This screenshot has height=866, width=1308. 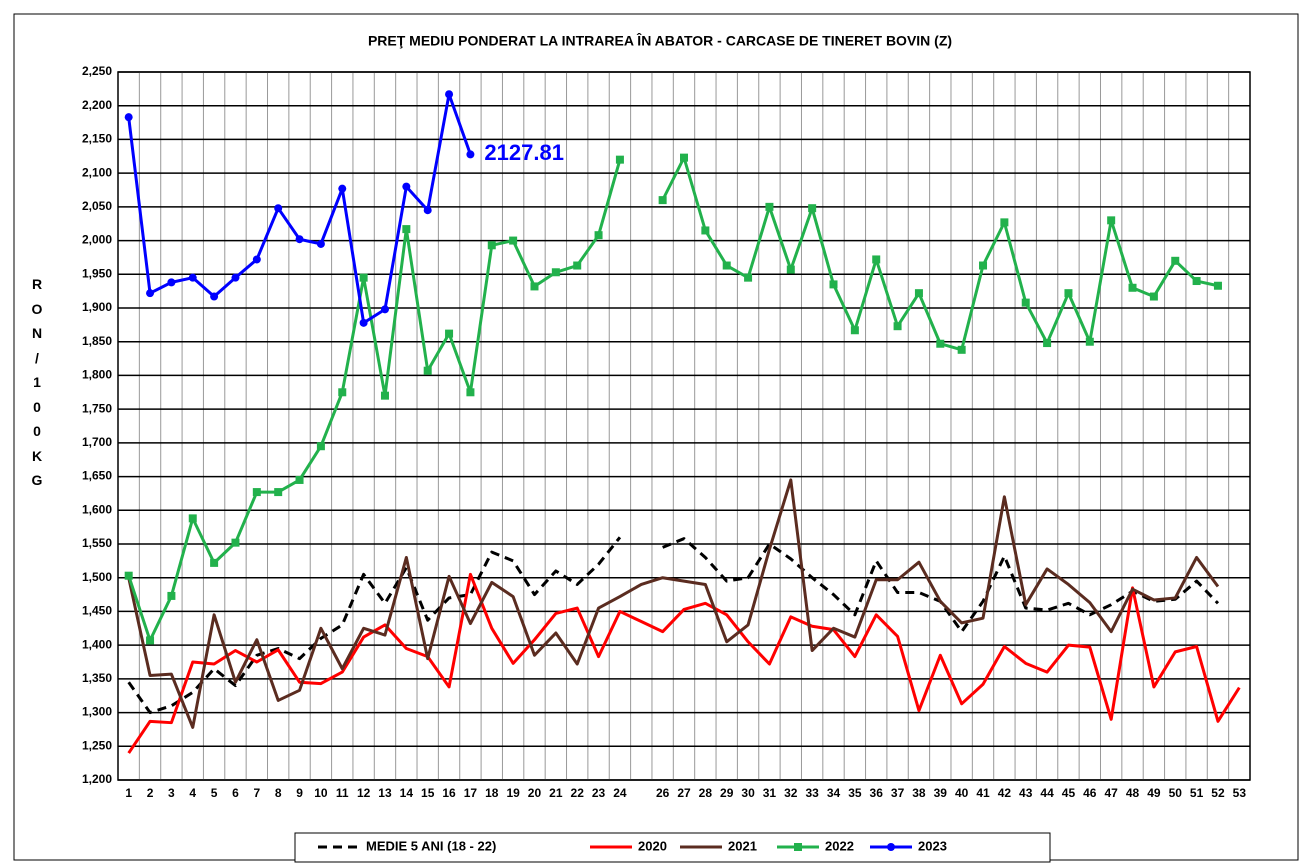 What do you see at coordinates (407, 793) in the screenshot?
I see `x-tick-label: 14` at bounding box center [407, 793].